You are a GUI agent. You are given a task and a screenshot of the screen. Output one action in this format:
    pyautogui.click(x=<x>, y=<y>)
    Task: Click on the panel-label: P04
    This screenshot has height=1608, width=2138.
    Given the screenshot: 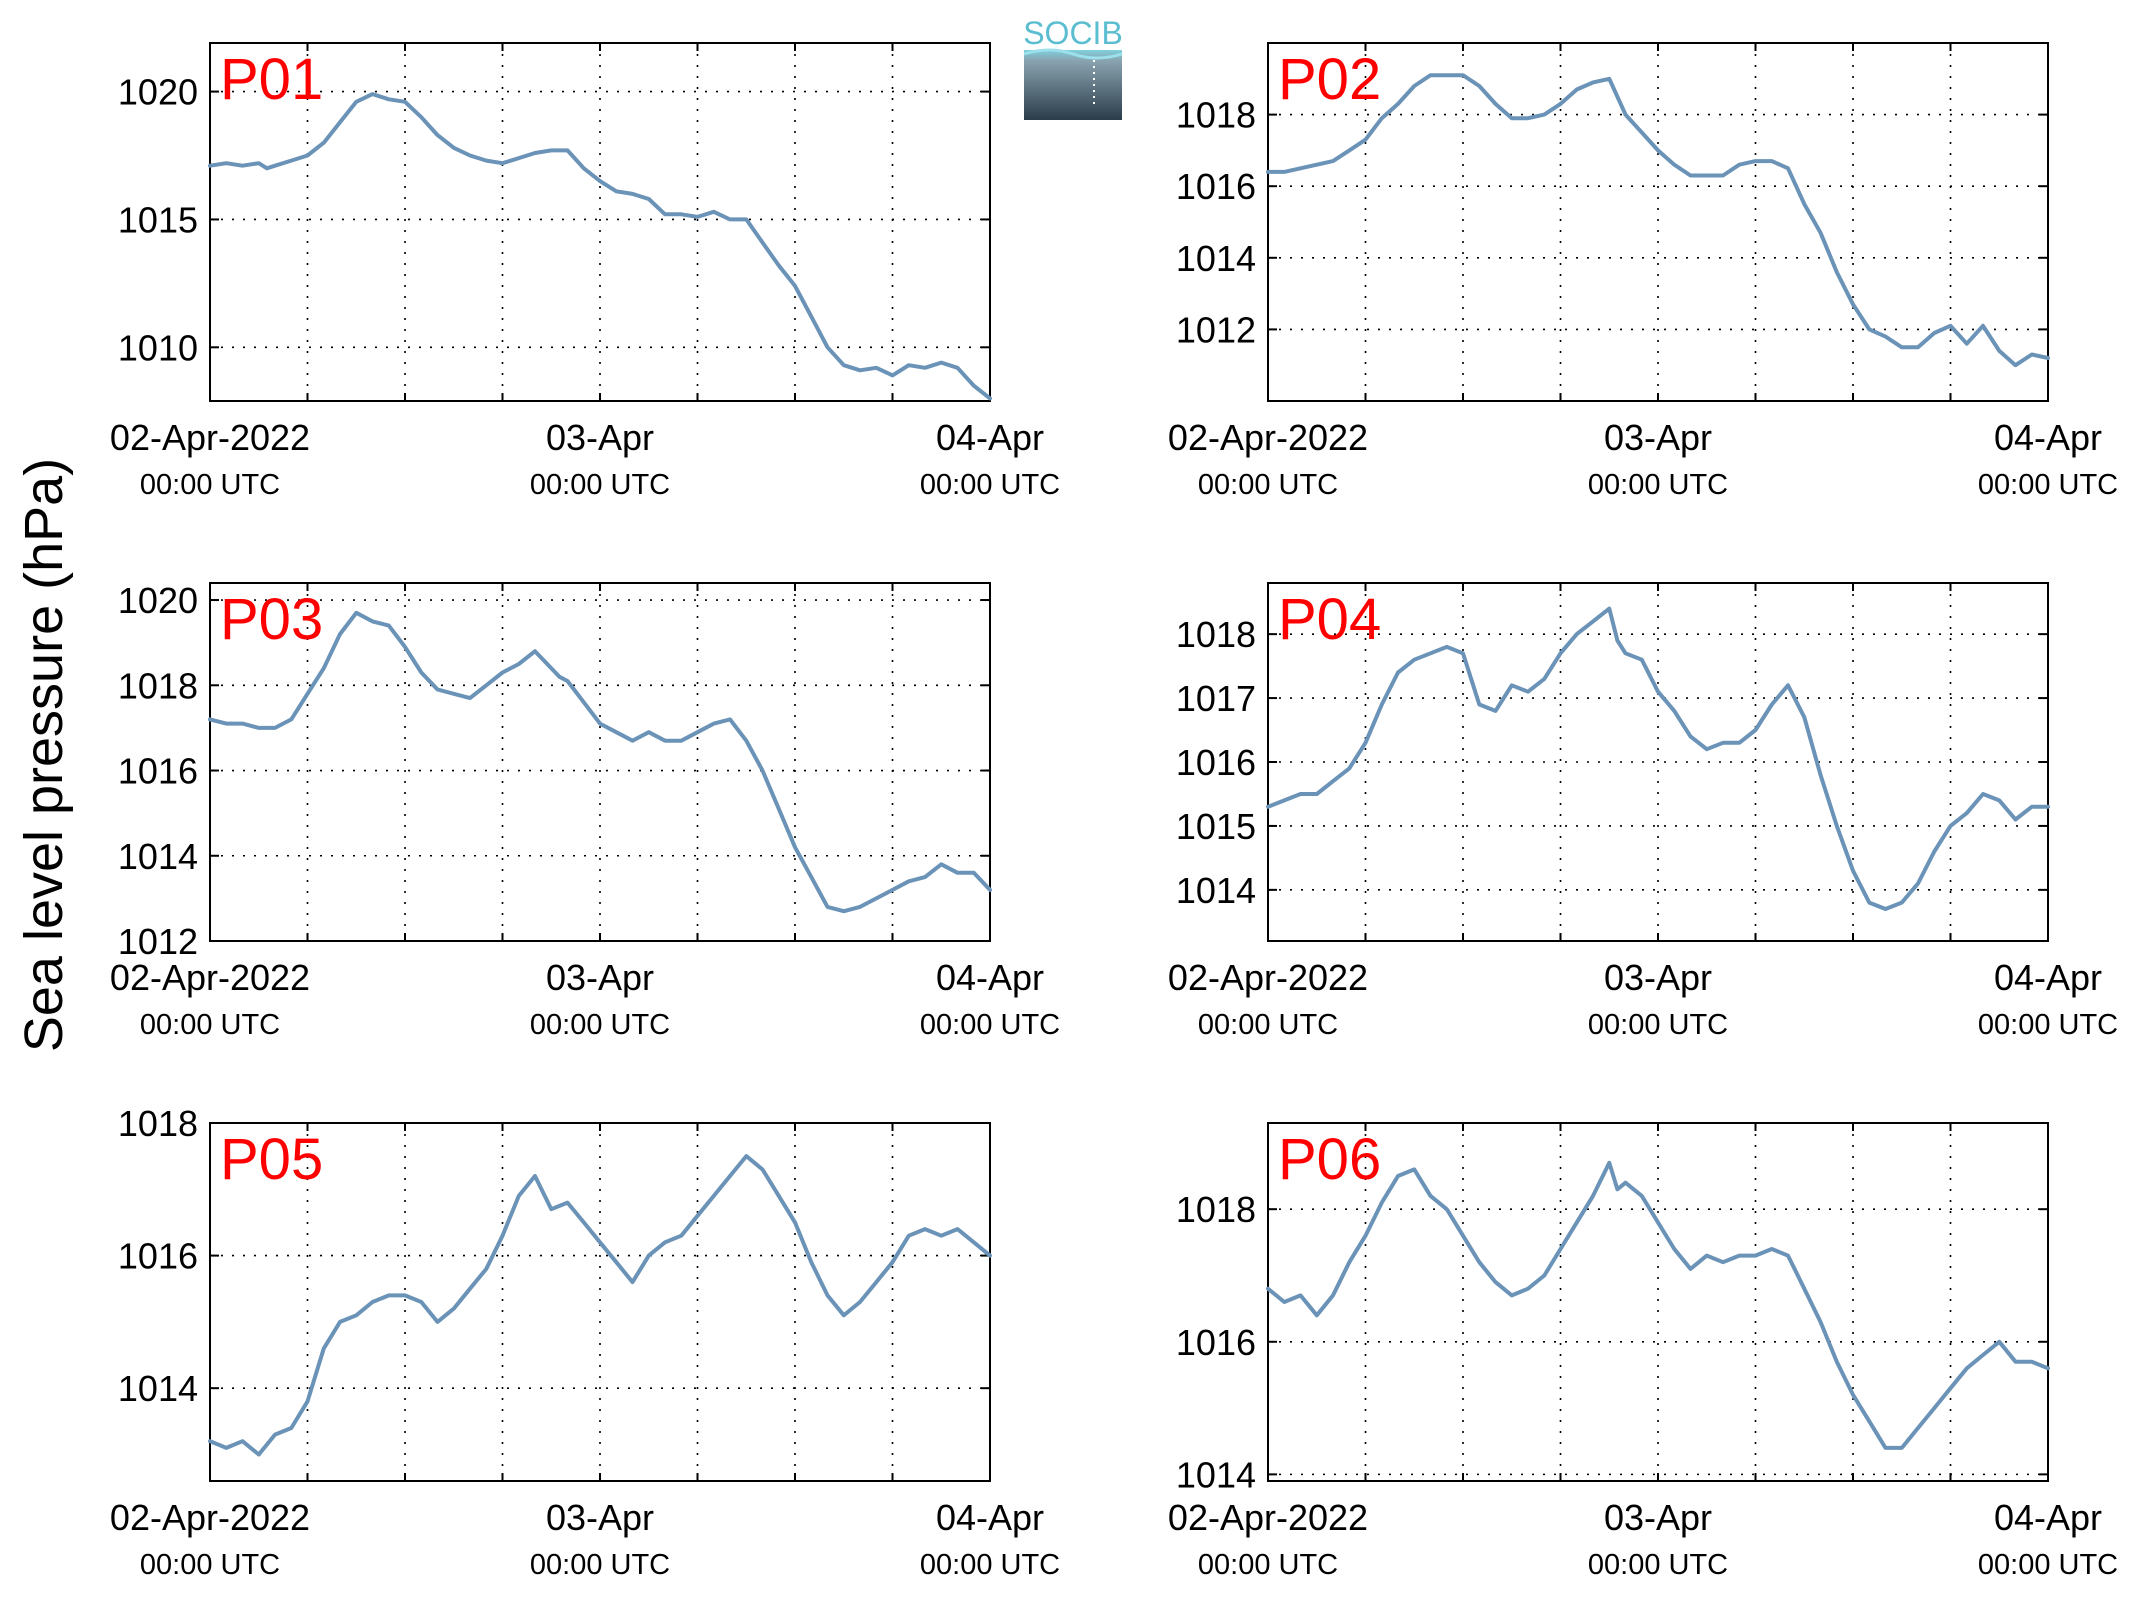 What is the action you would take?
    pyautogui.click(x=1329, y=619)
    